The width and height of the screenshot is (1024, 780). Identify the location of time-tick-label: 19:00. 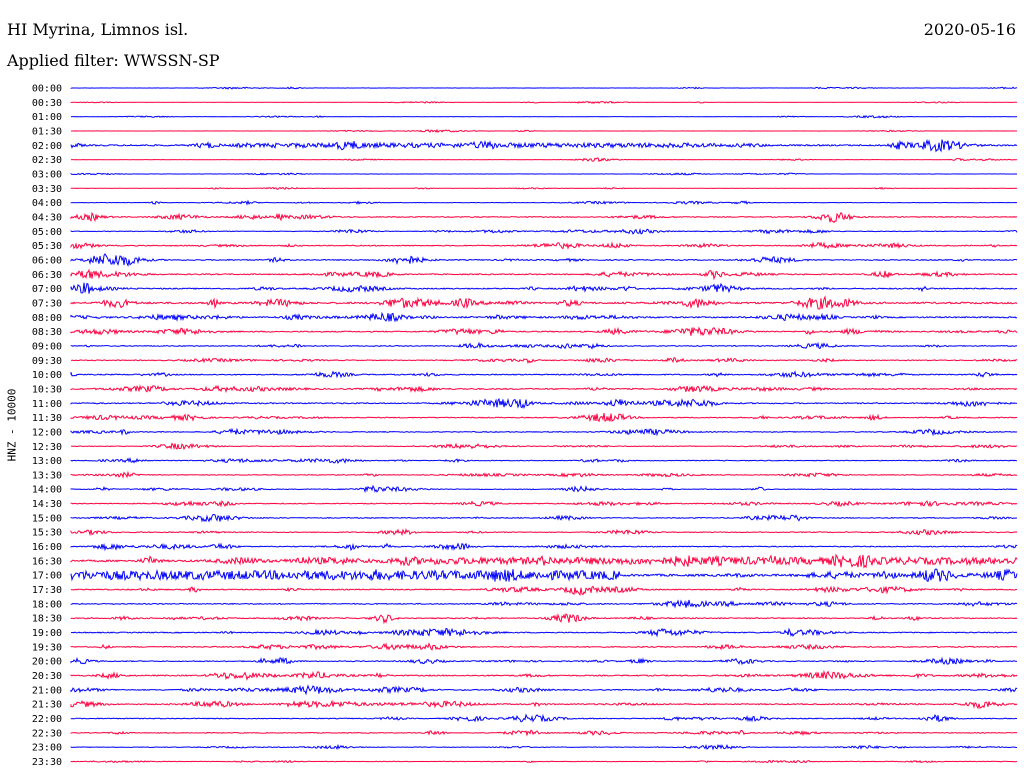
(47, 633).